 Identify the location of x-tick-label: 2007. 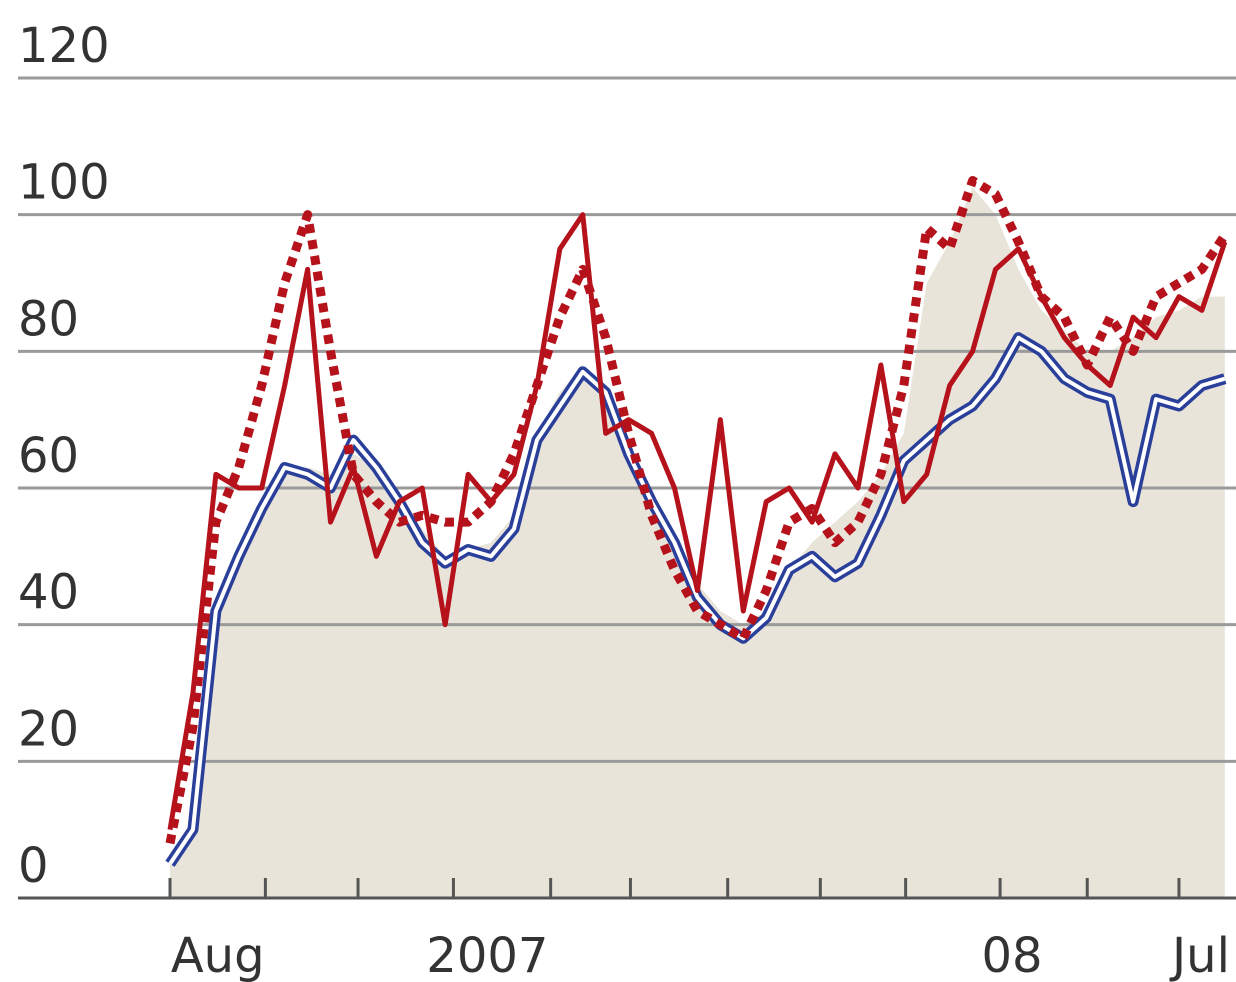
(487, 955).